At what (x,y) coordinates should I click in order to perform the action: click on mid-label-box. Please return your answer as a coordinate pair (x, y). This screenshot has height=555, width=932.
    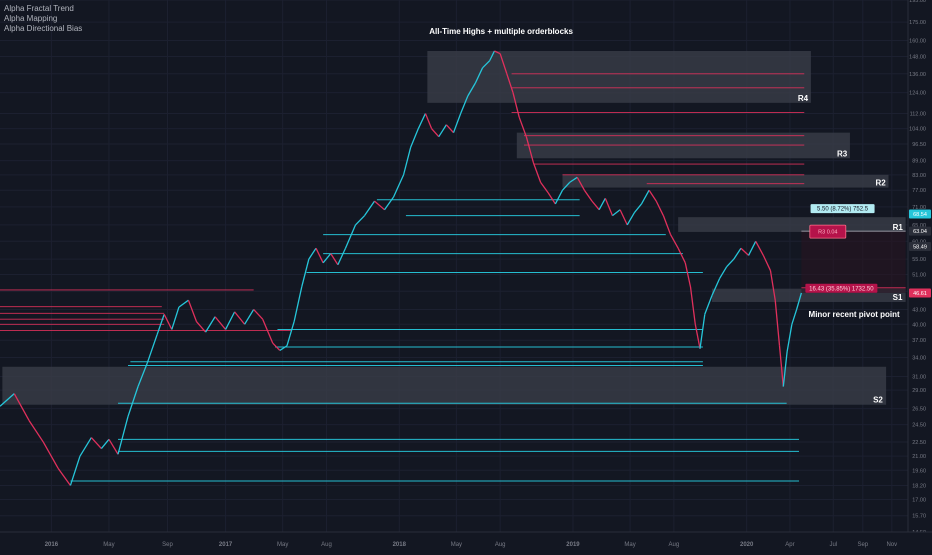
    Looking at the image, I should click on (828, 231).